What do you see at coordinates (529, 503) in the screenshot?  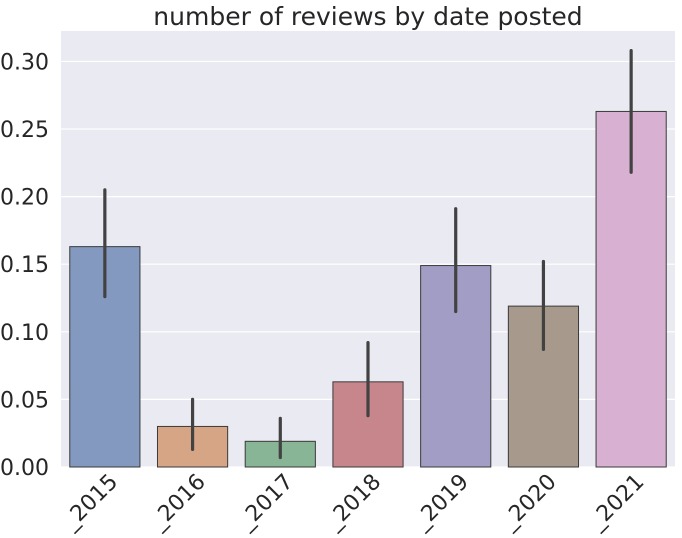 I see `x-tick-label: _2020` at bounding box center [529, 503].